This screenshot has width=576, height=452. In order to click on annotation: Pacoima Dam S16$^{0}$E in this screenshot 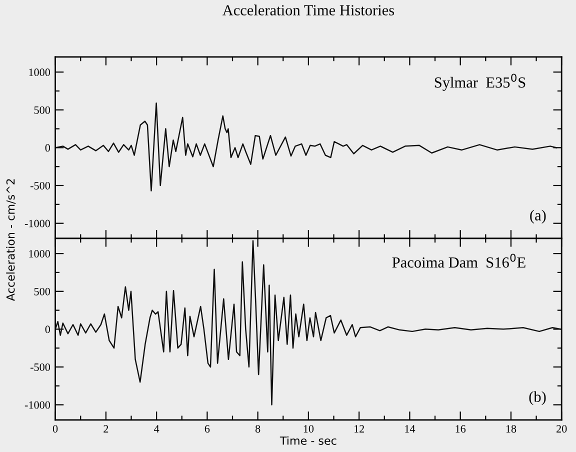, I will do `click(459, 261)`.